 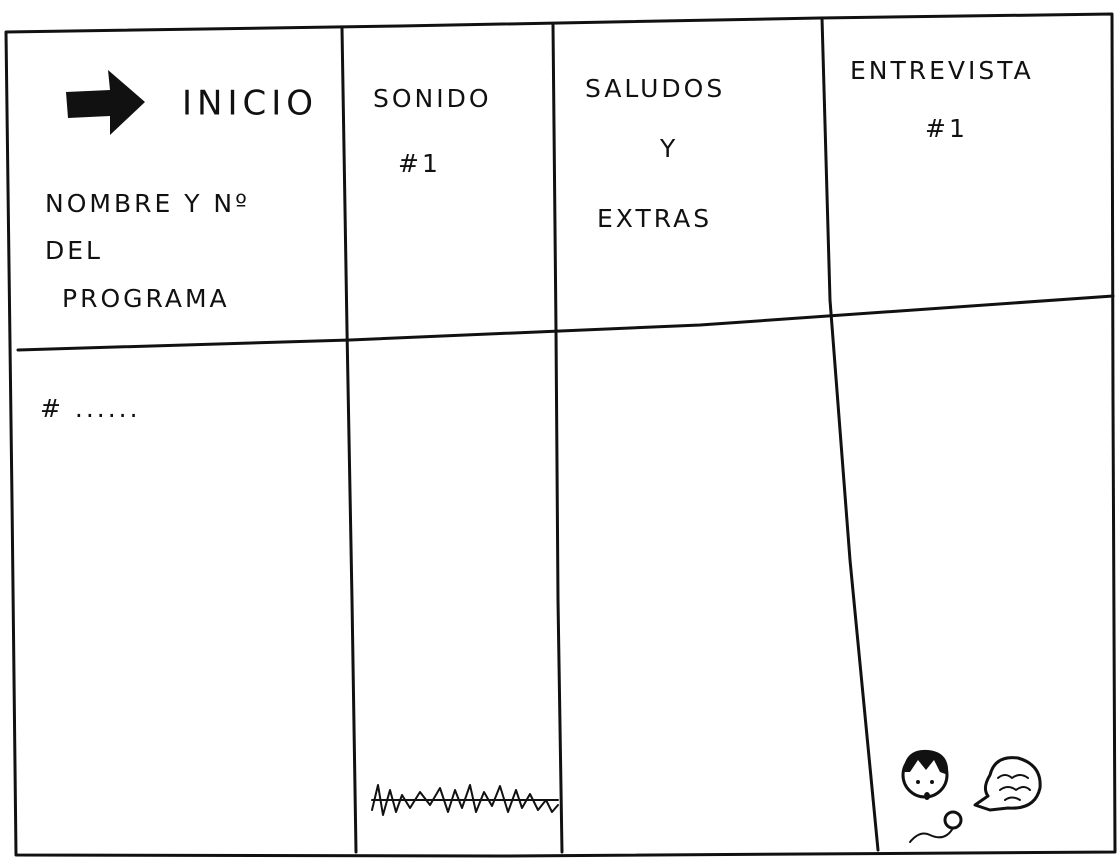 What do you see at coordinates (465, 800) in the screenshot?
I see `sound-wave` at bounding box center [465, 800].